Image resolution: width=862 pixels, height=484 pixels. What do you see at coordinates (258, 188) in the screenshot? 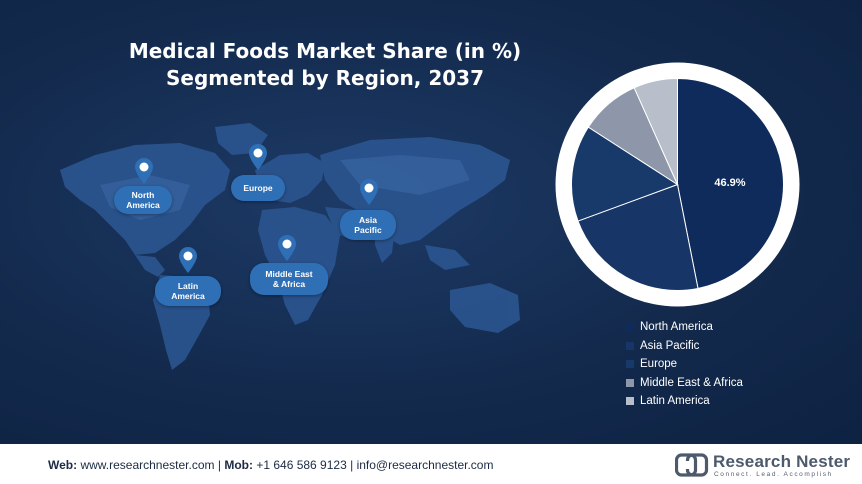
I see `map-label-europe: Europe` at bounding box center [258, 188].